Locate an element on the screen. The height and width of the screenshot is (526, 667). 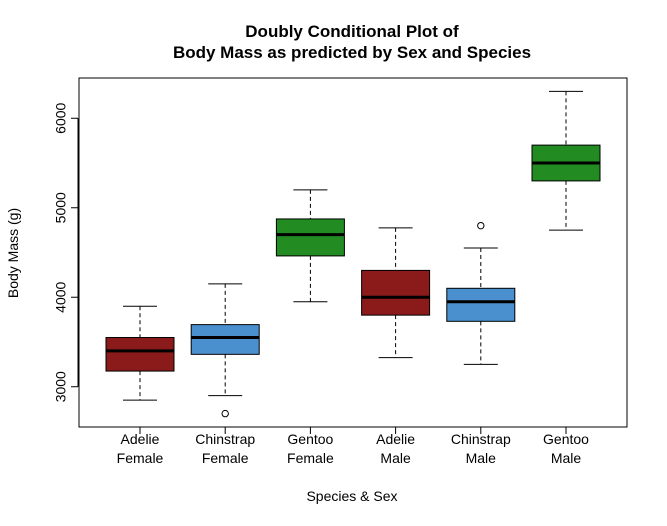
box-gentoo-female is located at coordinates (310, 246).